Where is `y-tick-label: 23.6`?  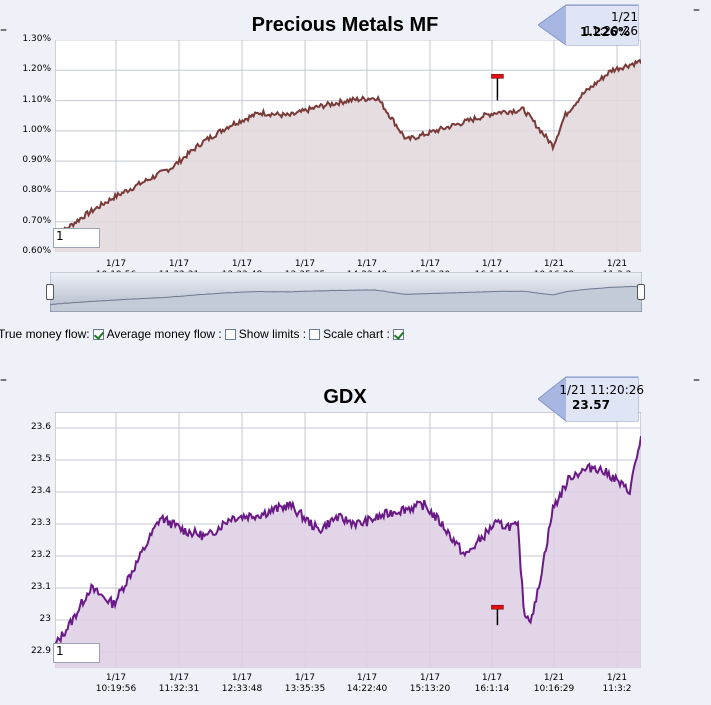 y-tick-label: 23.6 is located at coordinates (40, 427).